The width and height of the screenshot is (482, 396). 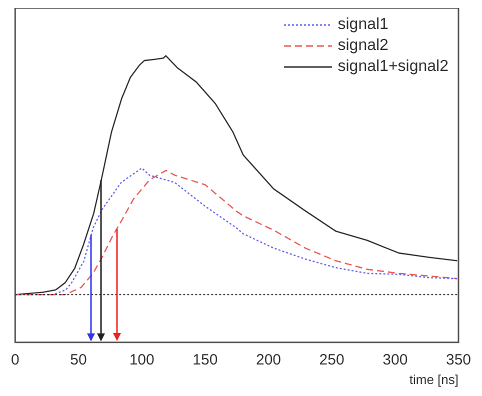 What do you see at coordinates (331, 360) in the screenshot?
I see `x-tick-label: 250` at bounding box center [331, 360].